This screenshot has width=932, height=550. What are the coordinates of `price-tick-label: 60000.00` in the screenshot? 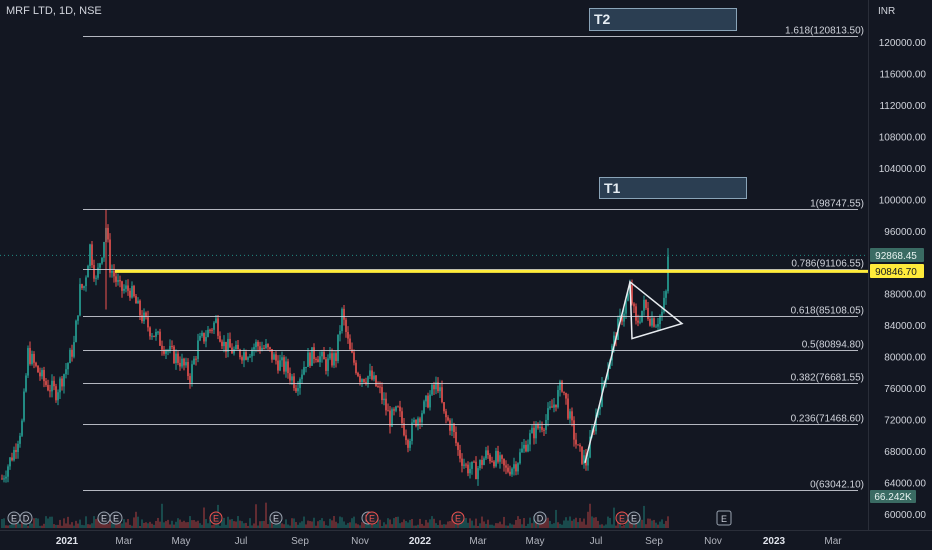 It's located at (905, 515).